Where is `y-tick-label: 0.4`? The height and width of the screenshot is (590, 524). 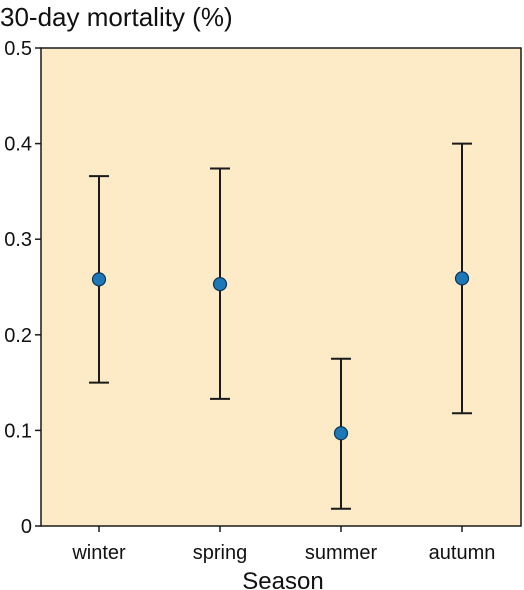 y-tick-label: 0.4 is located at coordinates (18, 145).